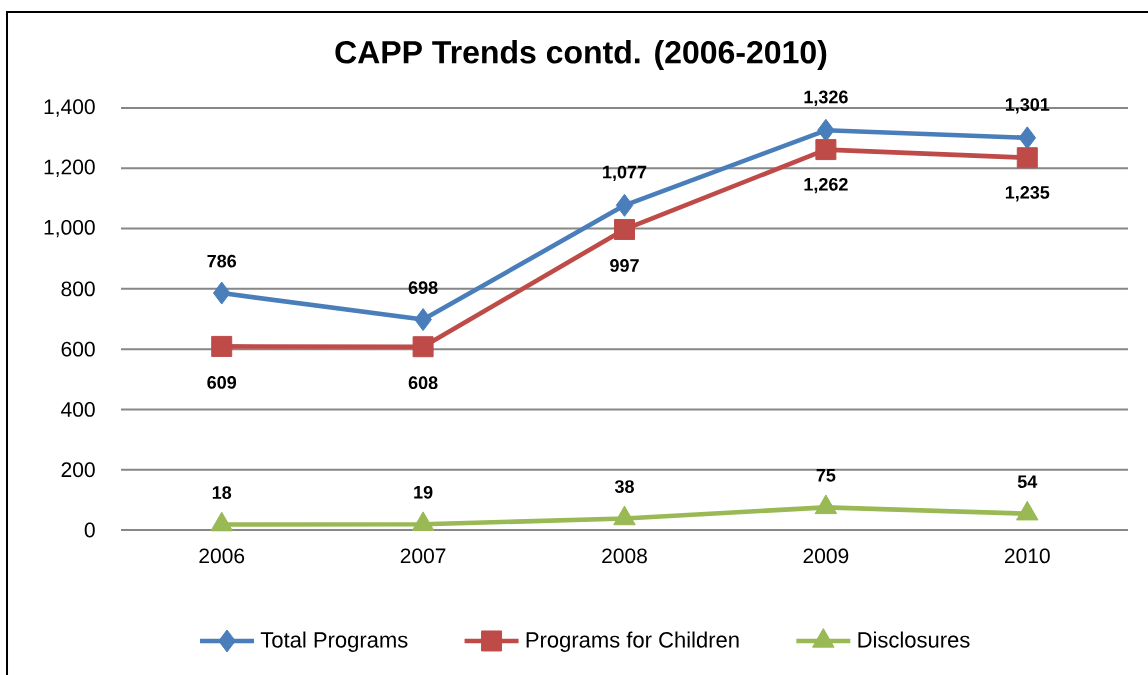 The image size is (1148, 675). What do you see at coordinates (78, 470) in the screenshot?
I see `y-tick-label: 200` at bounding box center [78, 470].